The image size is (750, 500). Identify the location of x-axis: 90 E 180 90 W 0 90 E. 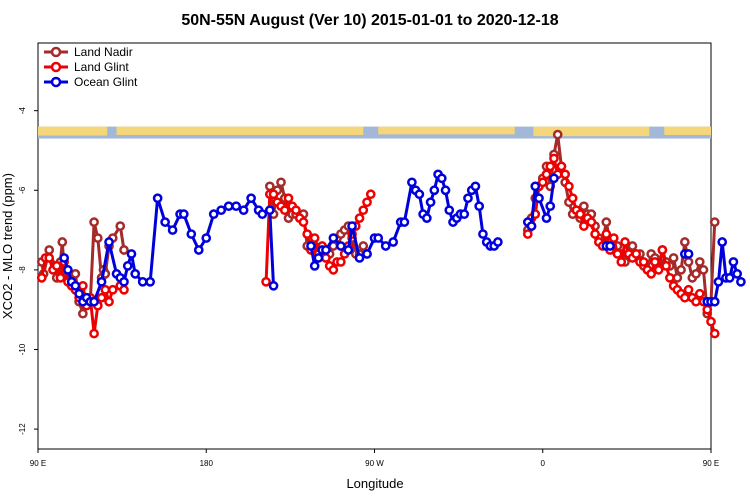
(374, 458).